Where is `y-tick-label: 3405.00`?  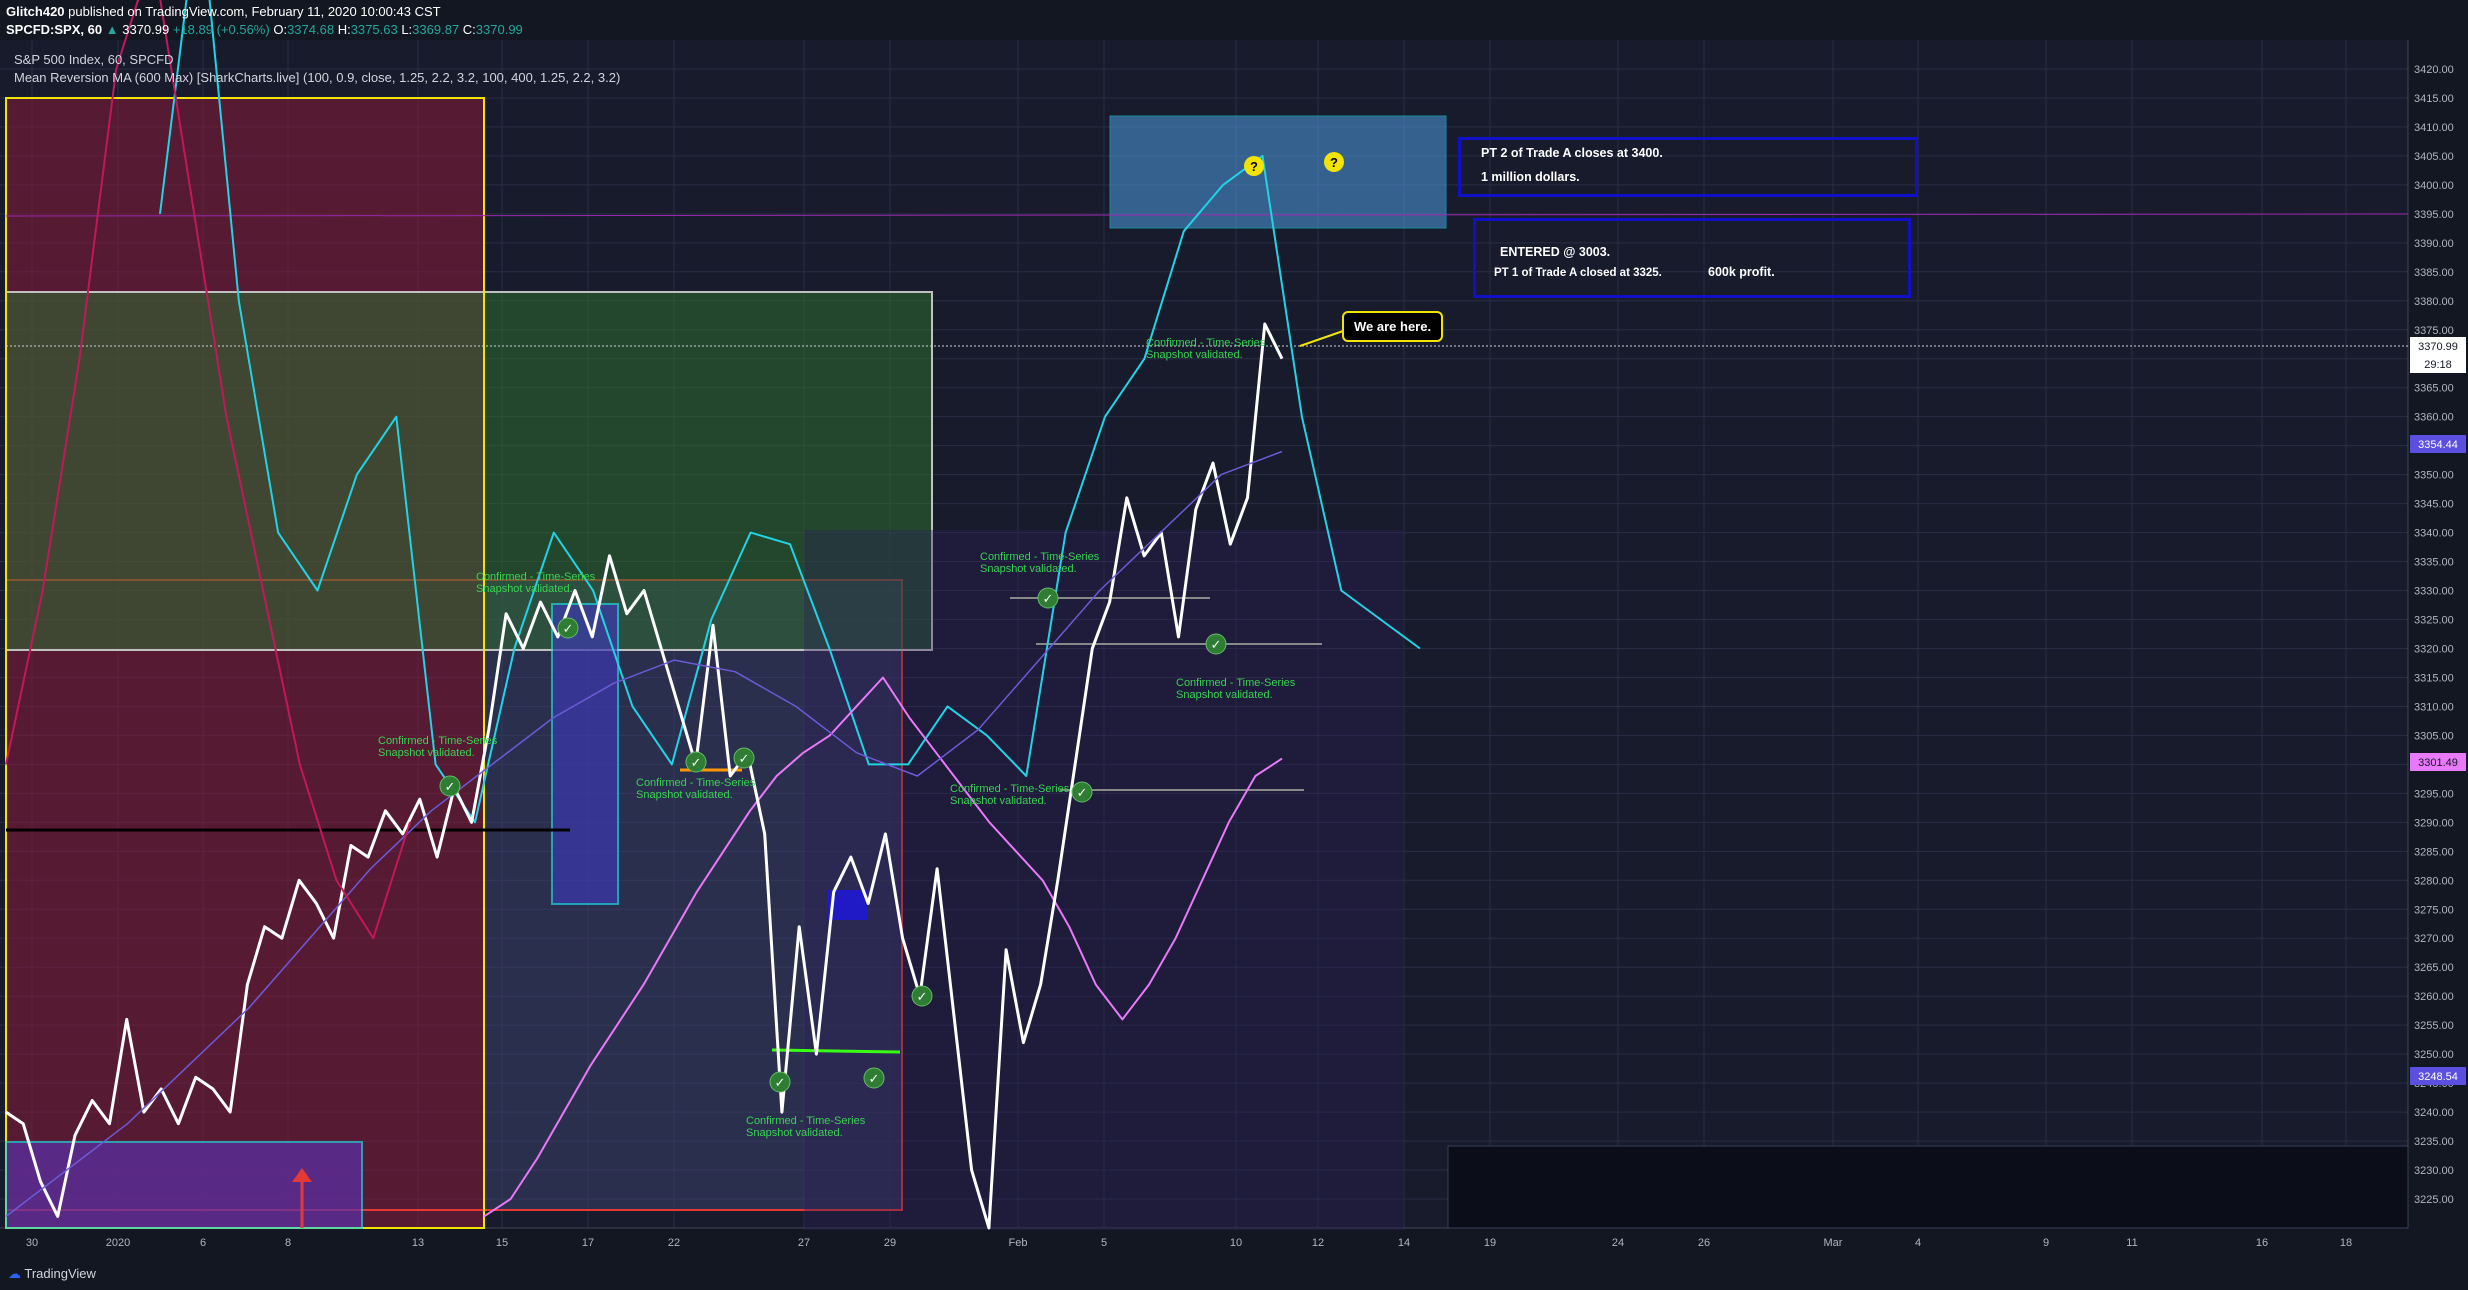 y-tick-label: 3405.00 is located at coordinates (2434, 157).